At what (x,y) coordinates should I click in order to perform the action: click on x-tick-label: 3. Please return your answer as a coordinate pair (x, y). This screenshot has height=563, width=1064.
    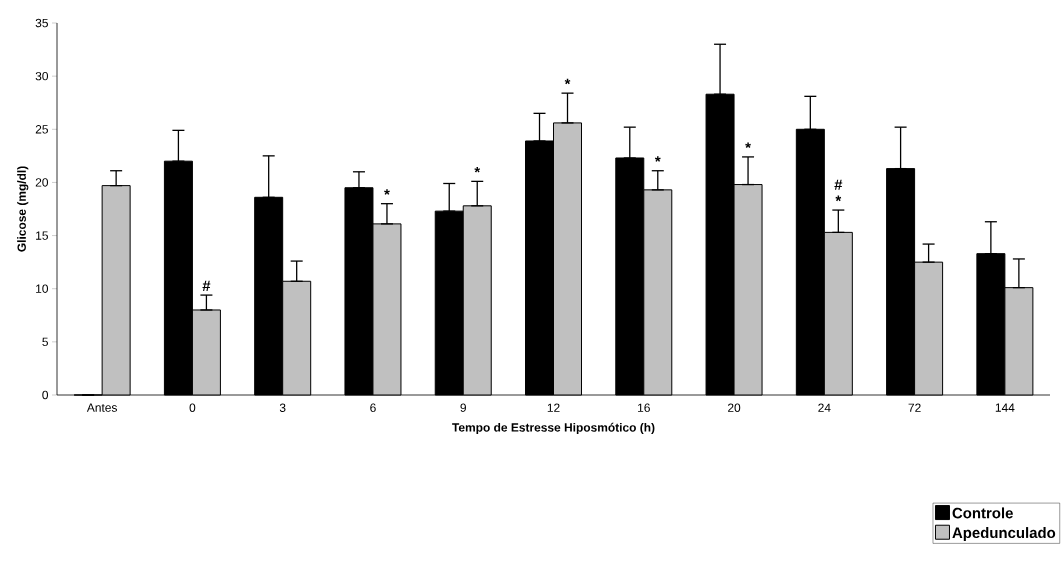
    Looking at the image, I should click on (282, 407).